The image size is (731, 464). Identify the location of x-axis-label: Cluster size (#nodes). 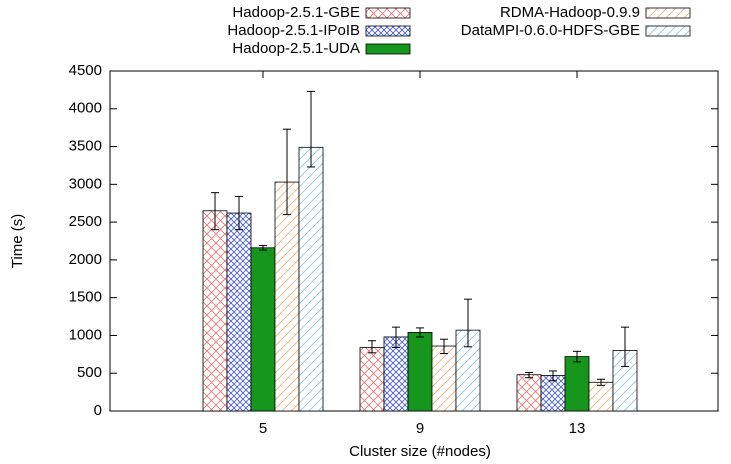
(420, 451).